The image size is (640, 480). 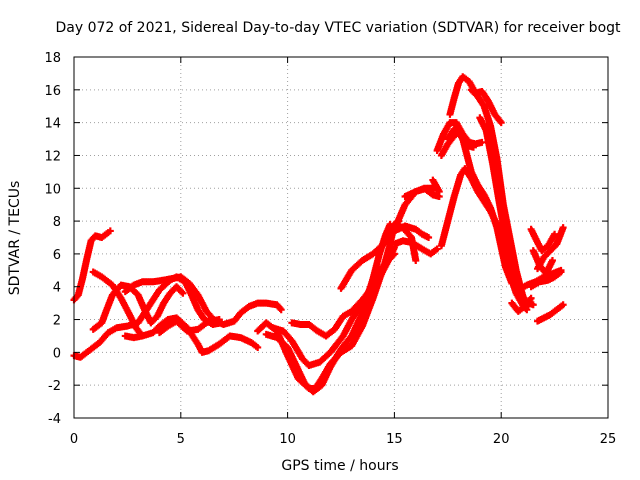 I want to click on y-tick-label: 18, so click(x=52, y=58).